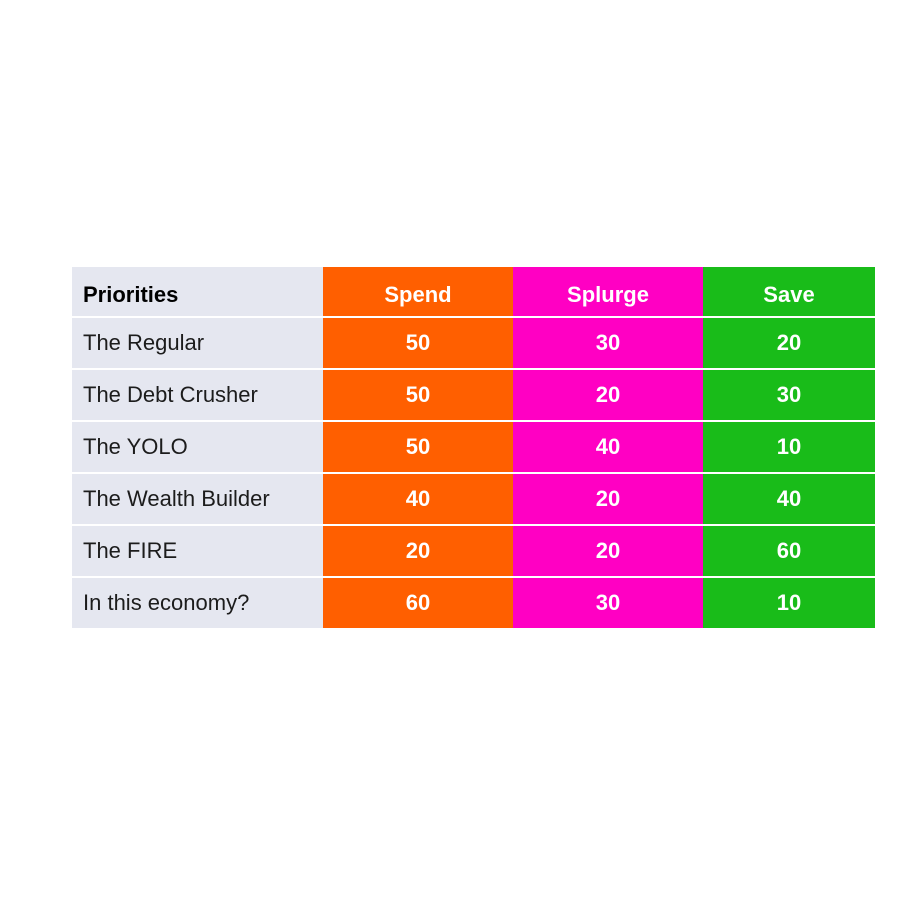  I want to click on header-splurge: Splurge, so click(608, 292).